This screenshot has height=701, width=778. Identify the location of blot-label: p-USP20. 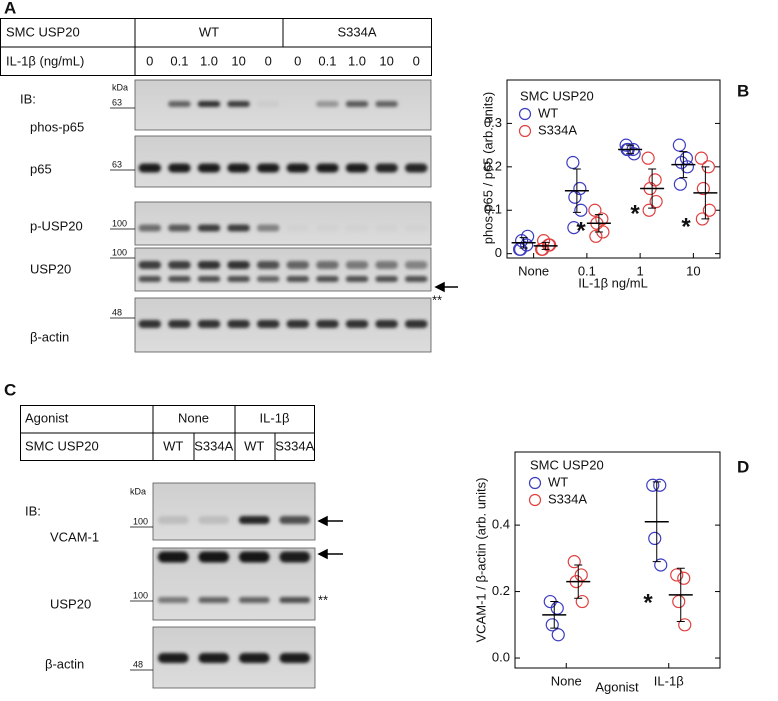
(56, 225).